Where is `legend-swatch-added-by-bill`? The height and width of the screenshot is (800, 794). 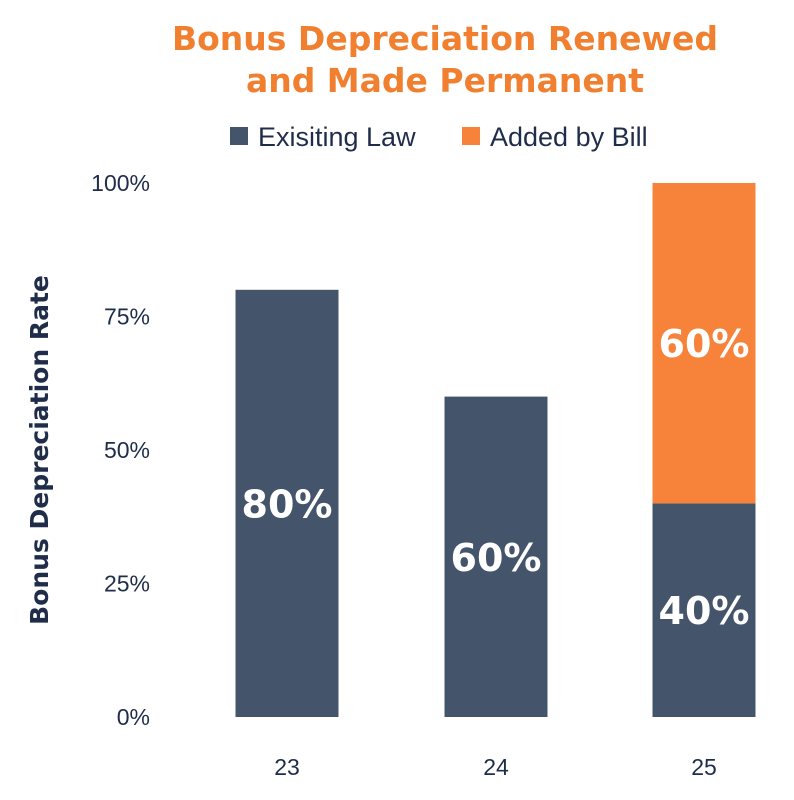 legend-swatch-added-by-bill is located at coordinates (471, 136).